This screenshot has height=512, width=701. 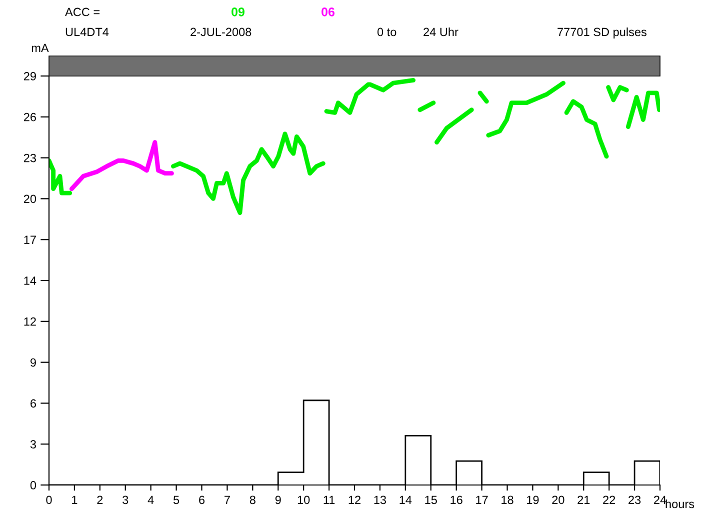 What do you see at coordinates (30, 240) in the screenshot?
I see `y-tick-label: 17` at bounding box center [30, 240].